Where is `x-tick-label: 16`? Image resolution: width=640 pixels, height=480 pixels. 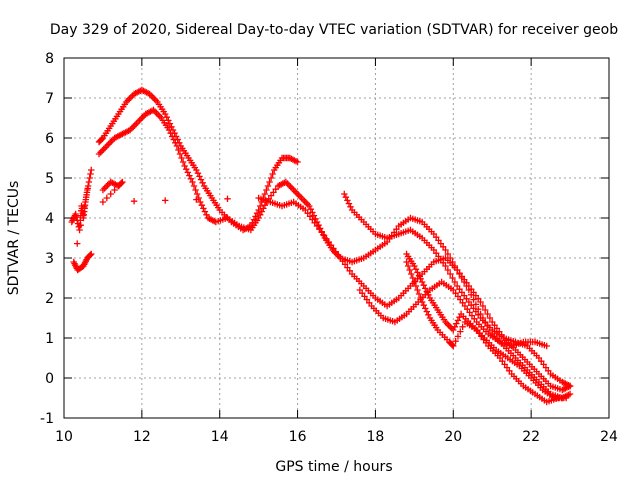 x-tick-label: 16 is located at coordinates (298, 437).